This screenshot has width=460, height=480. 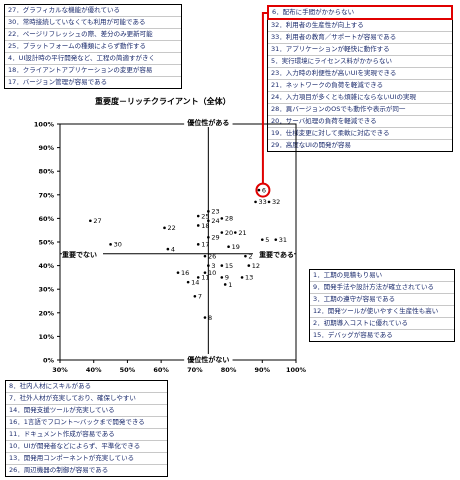 What do you see at coordinates (205, 245) in the screenshot?
I see `data-point-label: 17` at bounding box center [205, 245].